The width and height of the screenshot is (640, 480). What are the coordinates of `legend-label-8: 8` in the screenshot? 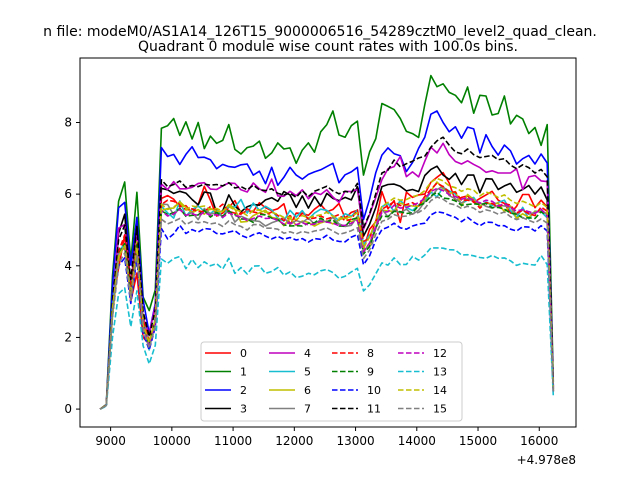 It's located at (370, 353).